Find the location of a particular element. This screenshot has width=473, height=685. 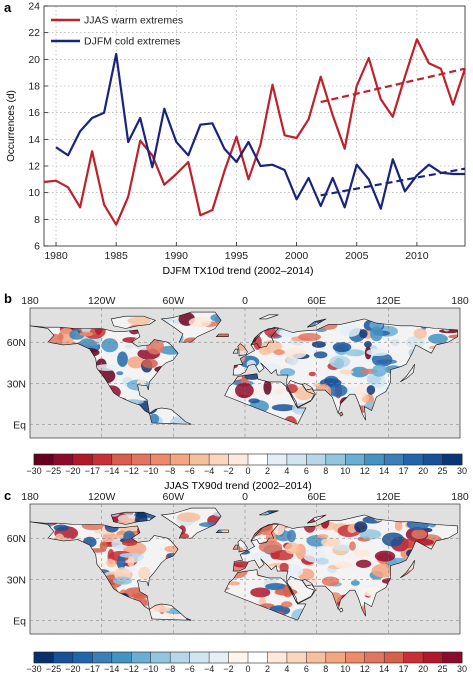

colorbar-tick-label: 6 is located at coordinates (306, 471).